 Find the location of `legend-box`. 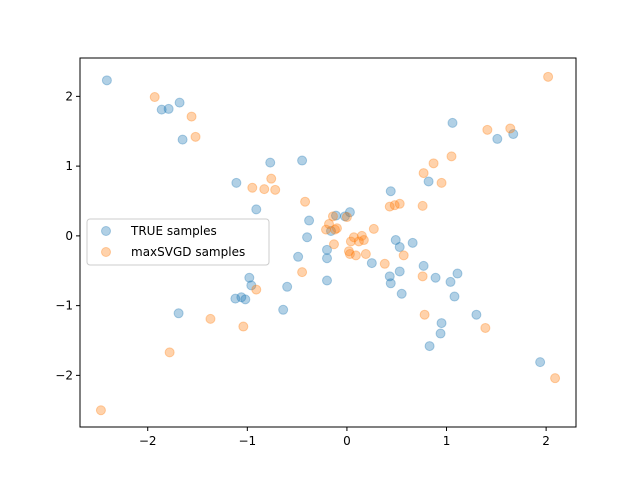

legend-box is located at coordinates (178, 242).